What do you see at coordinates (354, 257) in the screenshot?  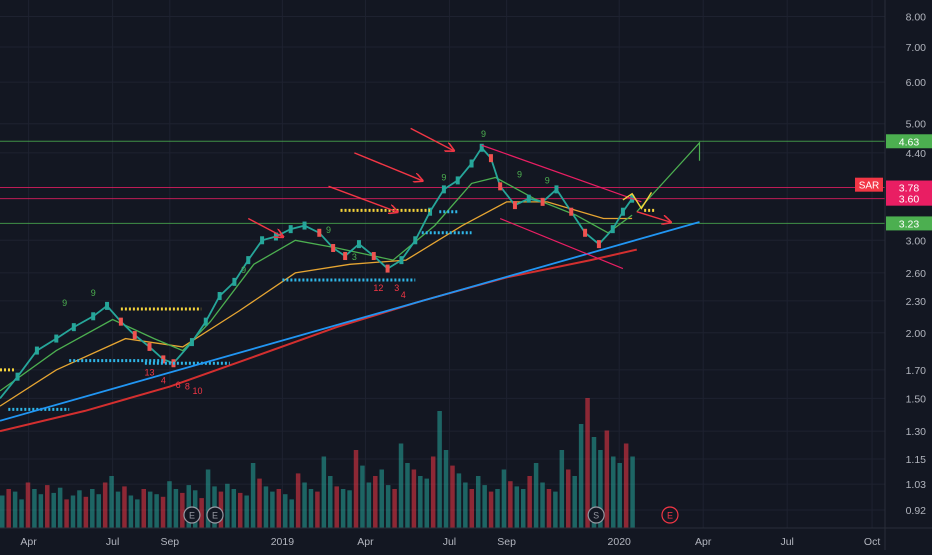 I see `count-label: 3` at bounding box center [354, 257].